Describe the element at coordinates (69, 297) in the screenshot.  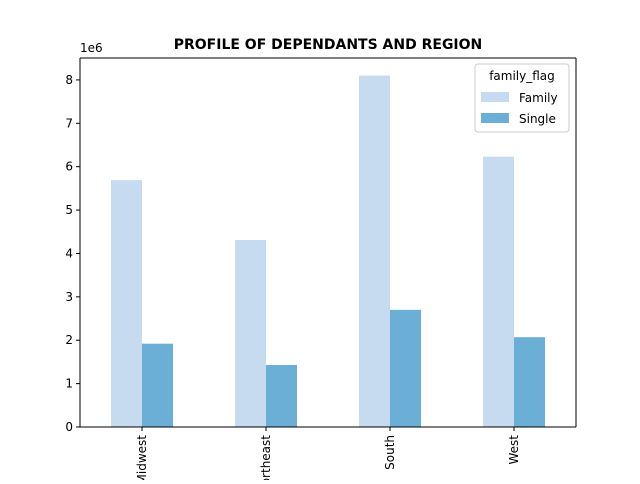
I see `y-tick-label: 3` at that location.